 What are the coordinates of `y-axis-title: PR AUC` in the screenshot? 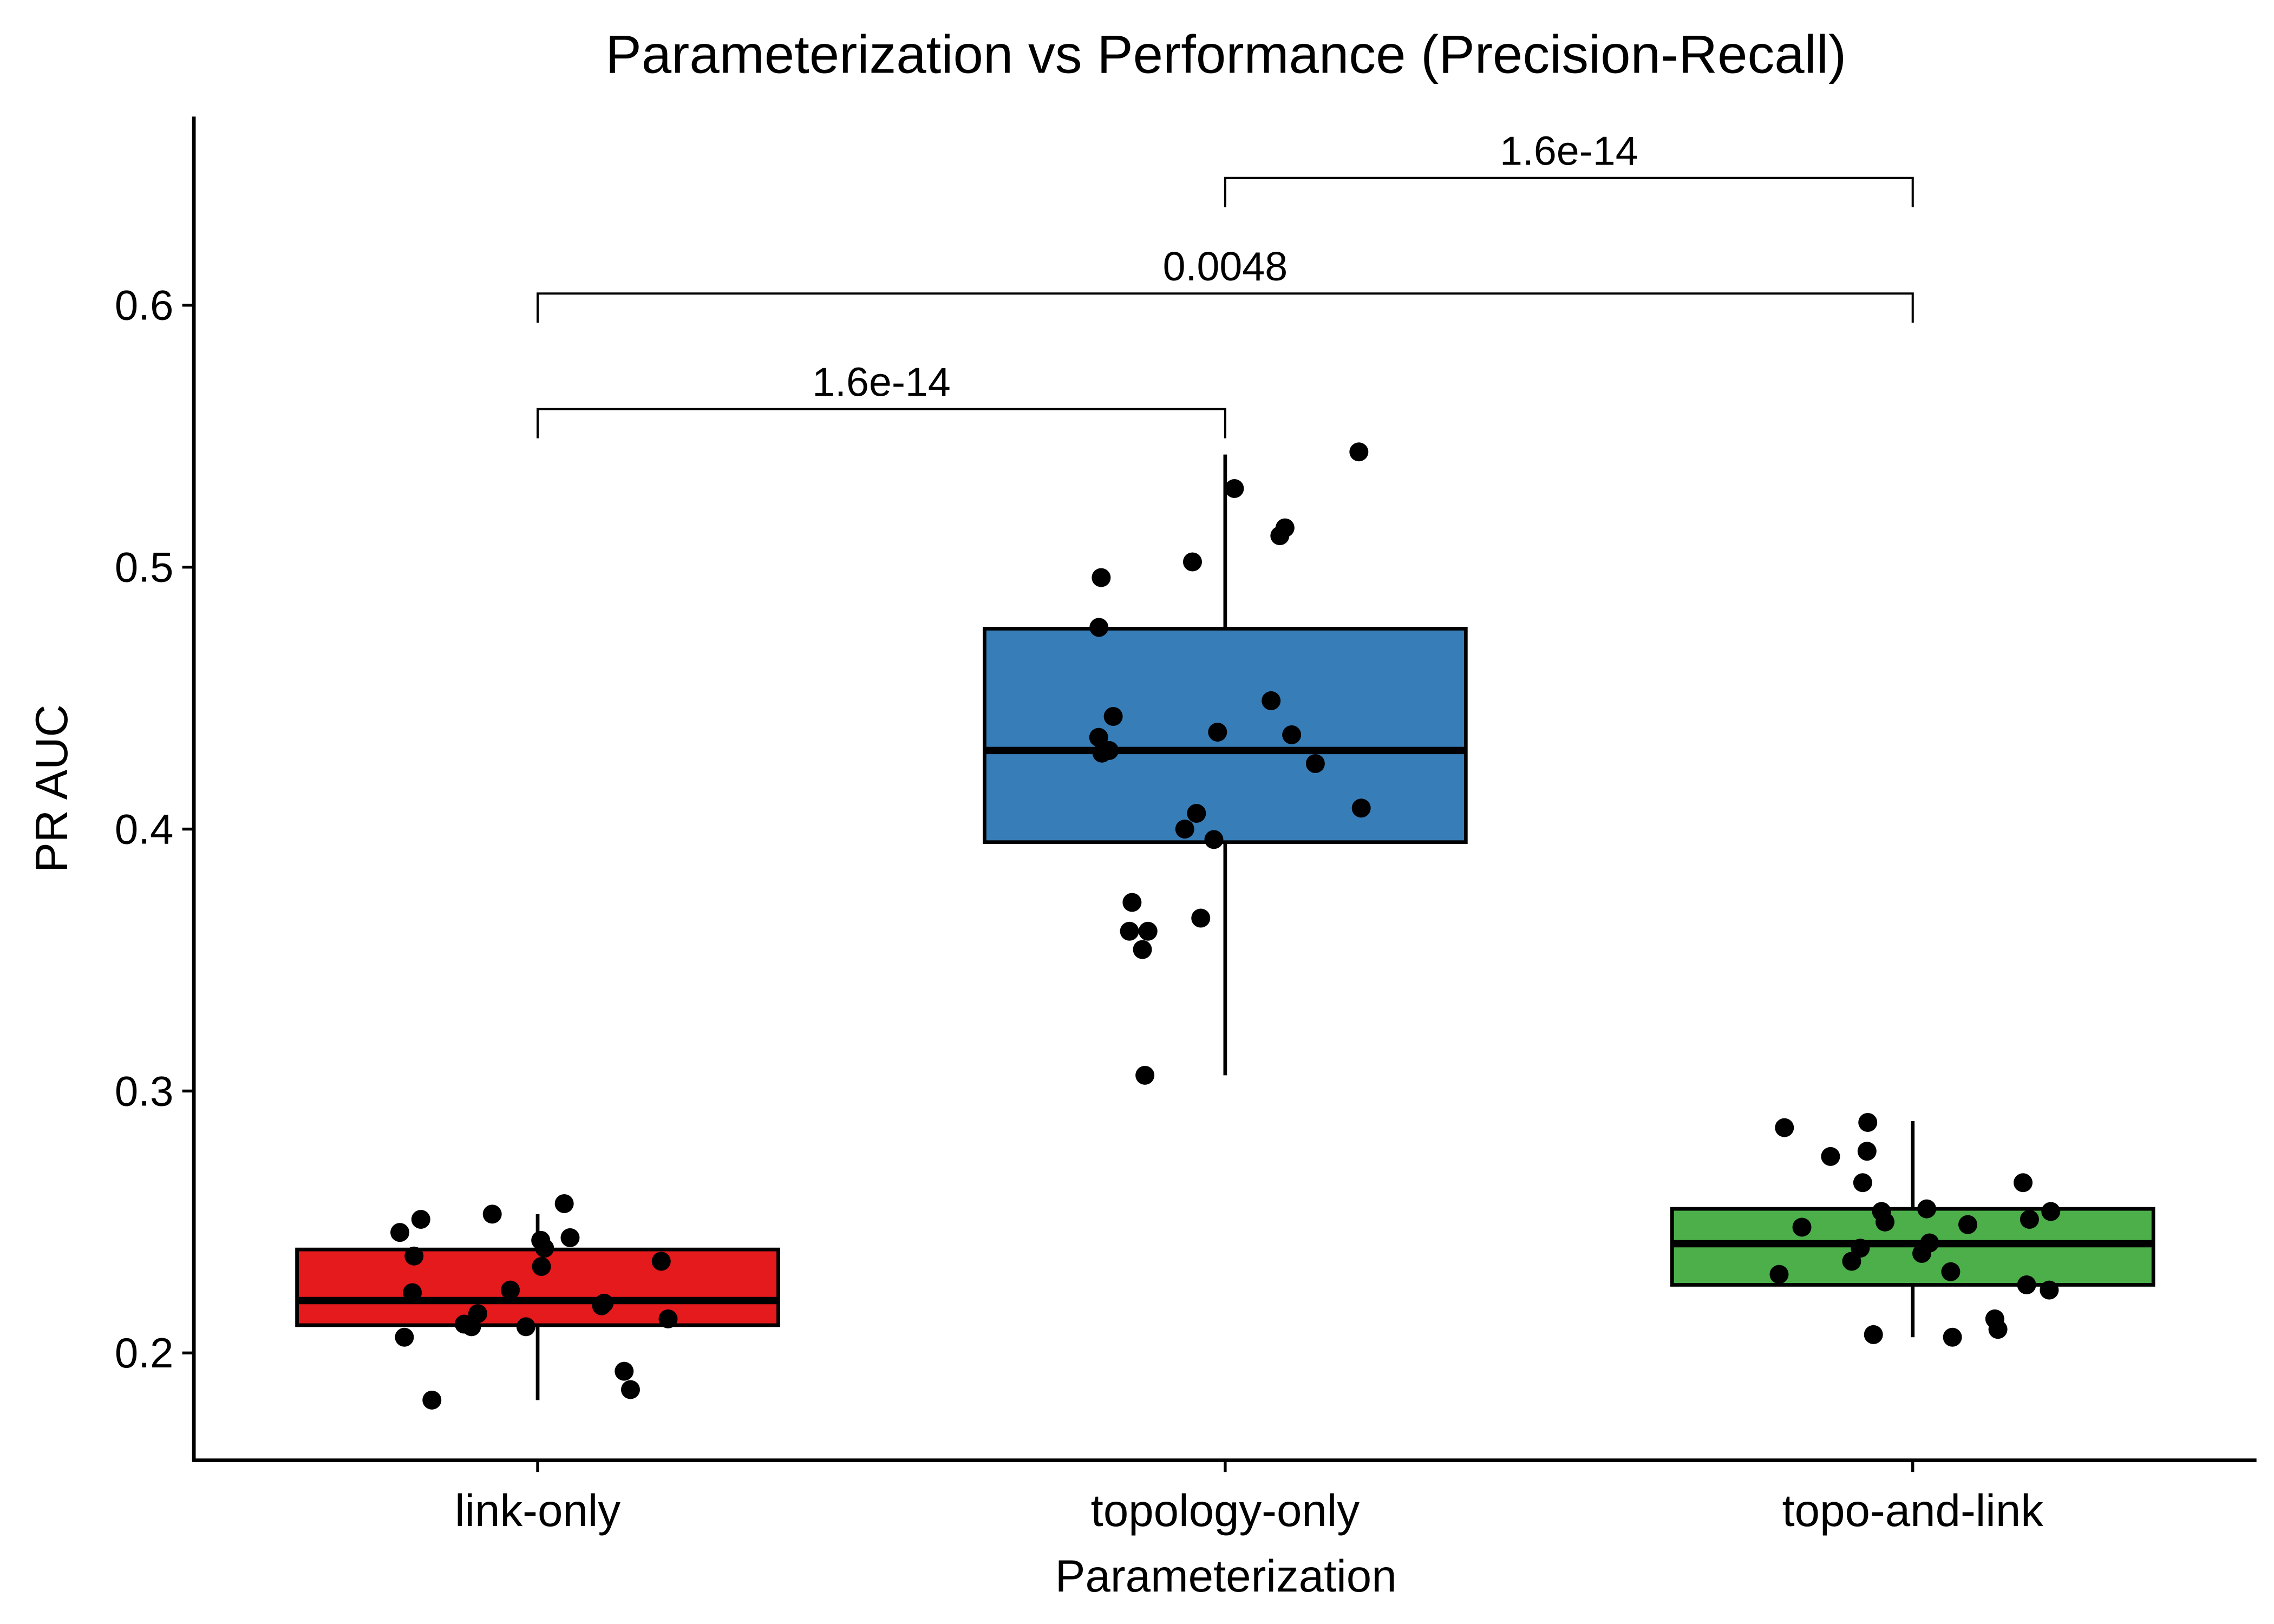 It's located at (52, 788).